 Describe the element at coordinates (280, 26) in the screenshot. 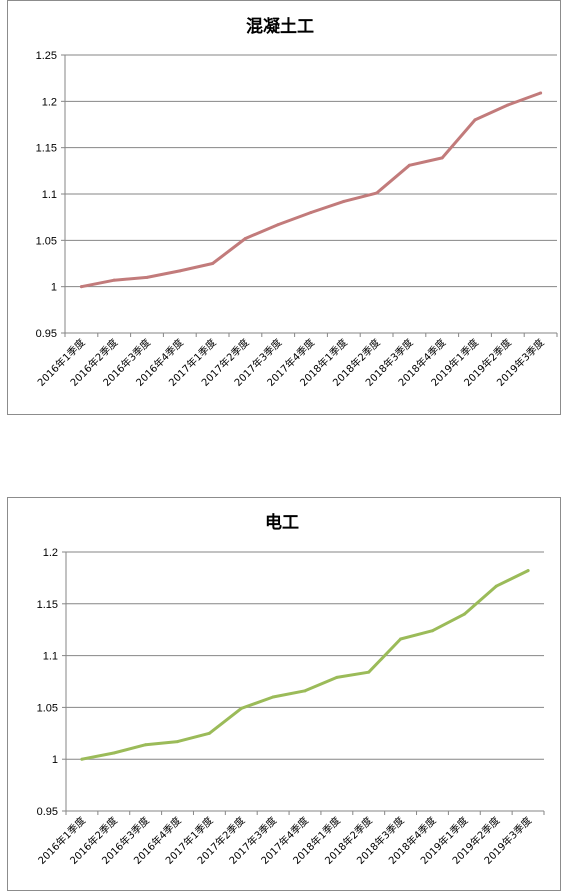

I see `chart-title: 混凝土工` at that location.